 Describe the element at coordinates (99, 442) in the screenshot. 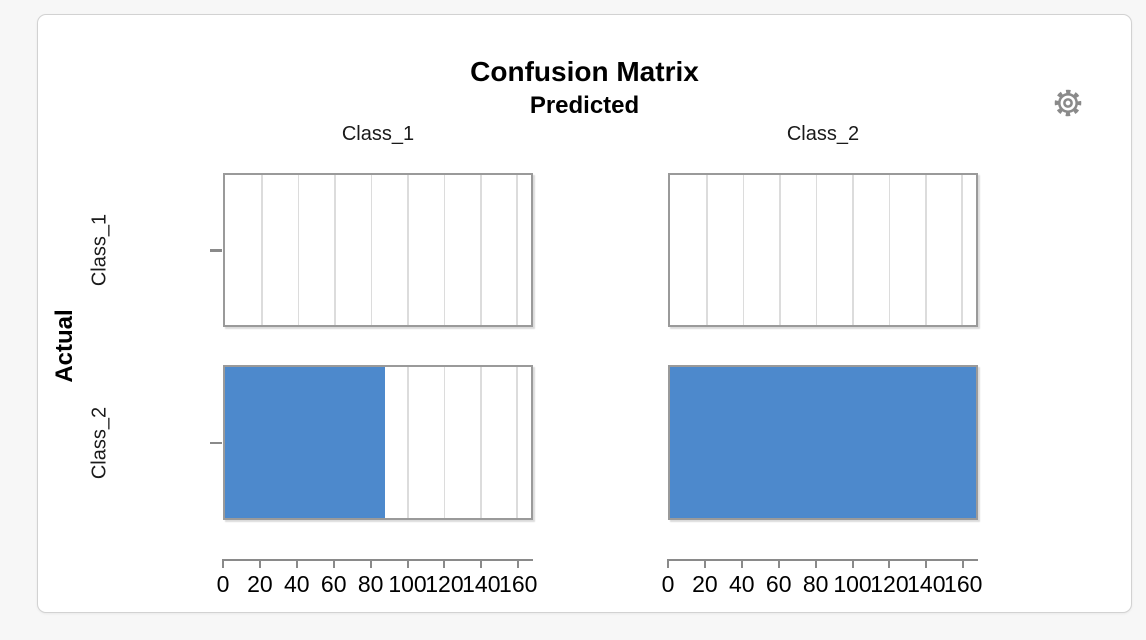

I see `row-label-Class_2: Class_2` at that location.